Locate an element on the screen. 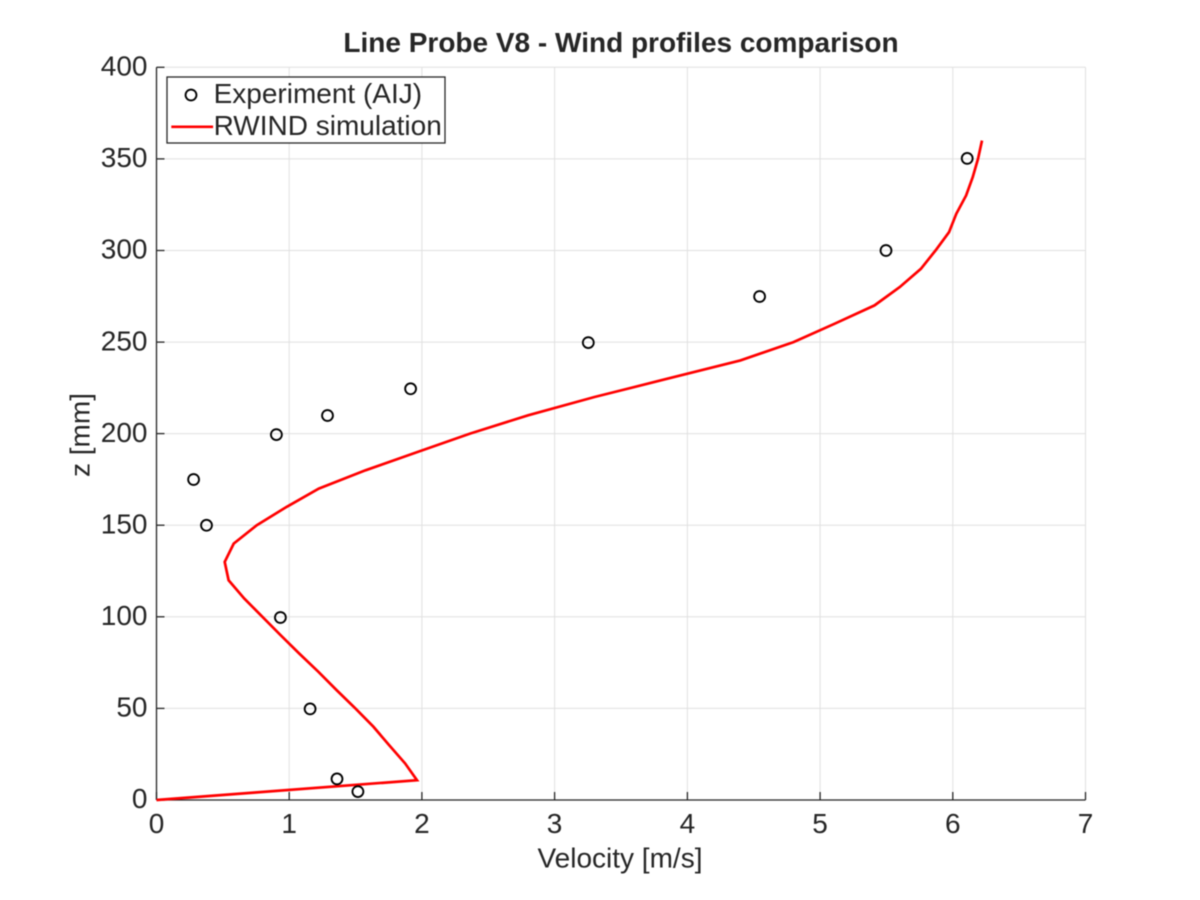  svg-text: 150 is located at coordinates (124, 523).